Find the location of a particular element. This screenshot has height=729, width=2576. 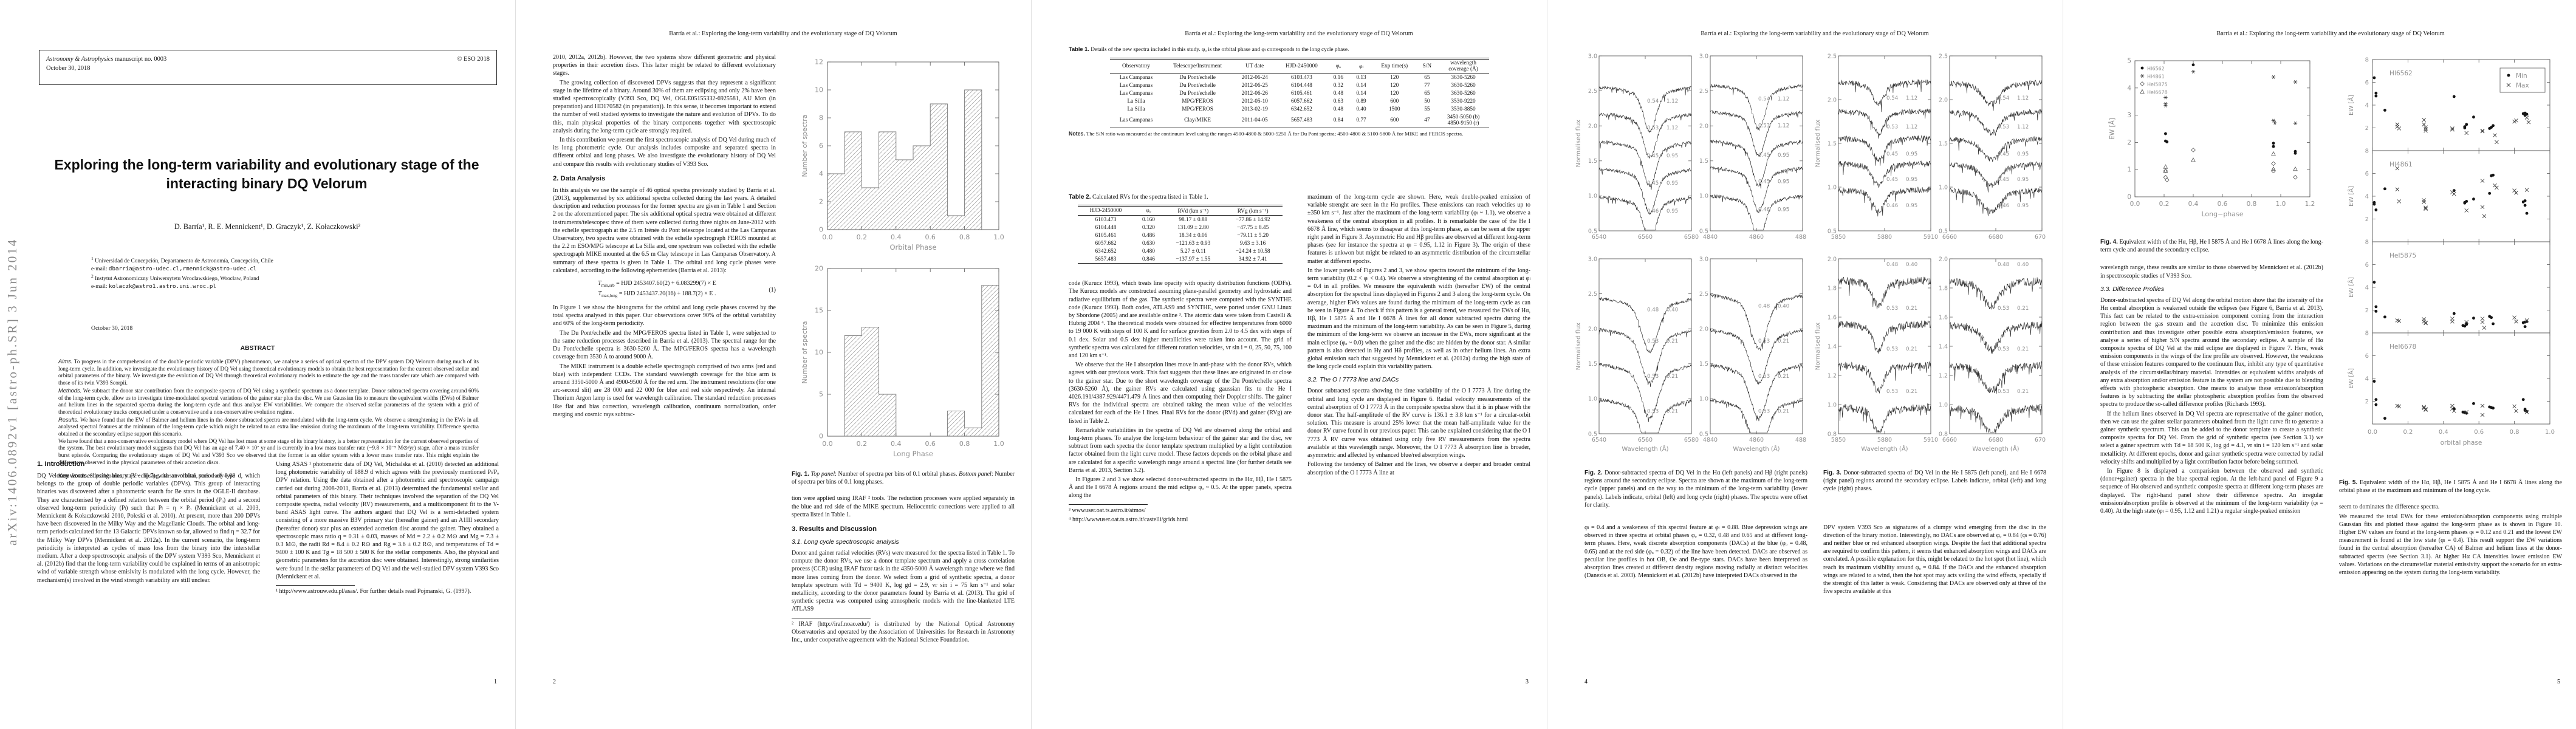

table-cell: 98.17 ± 0.88 is located at coordinates (1193, 219).